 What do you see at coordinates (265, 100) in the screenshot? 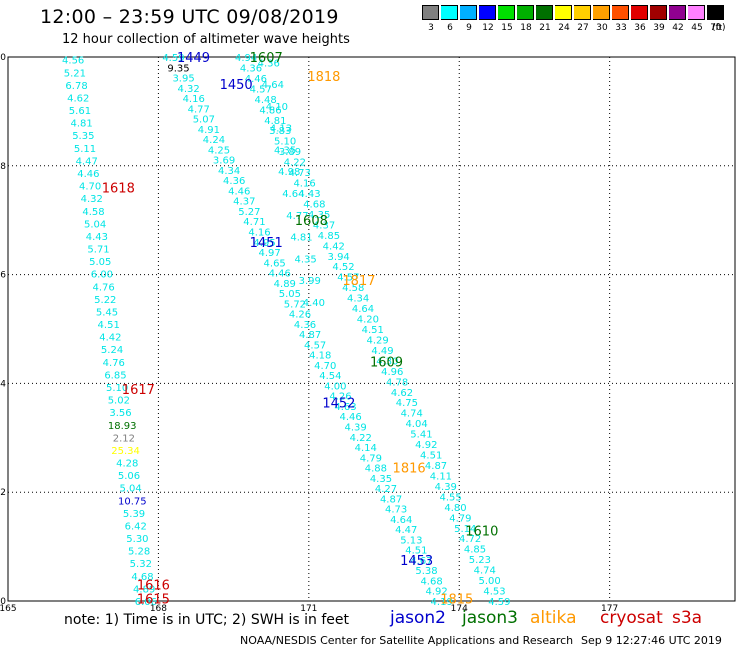
I see `swh-value-label: 4.48` at bounding box center [265, 100].